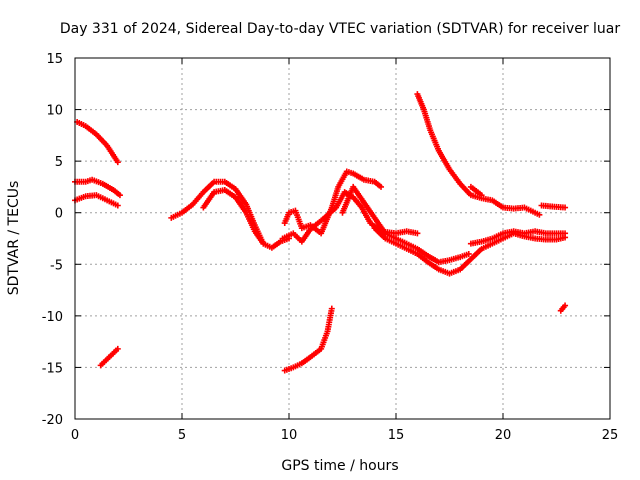 Image resolution: width=640 pixels, height=480 pixels. What do you see at coordinates (476, 191) in the screenshot?
I see `series-arc-m` at bounding box center [476, 191].